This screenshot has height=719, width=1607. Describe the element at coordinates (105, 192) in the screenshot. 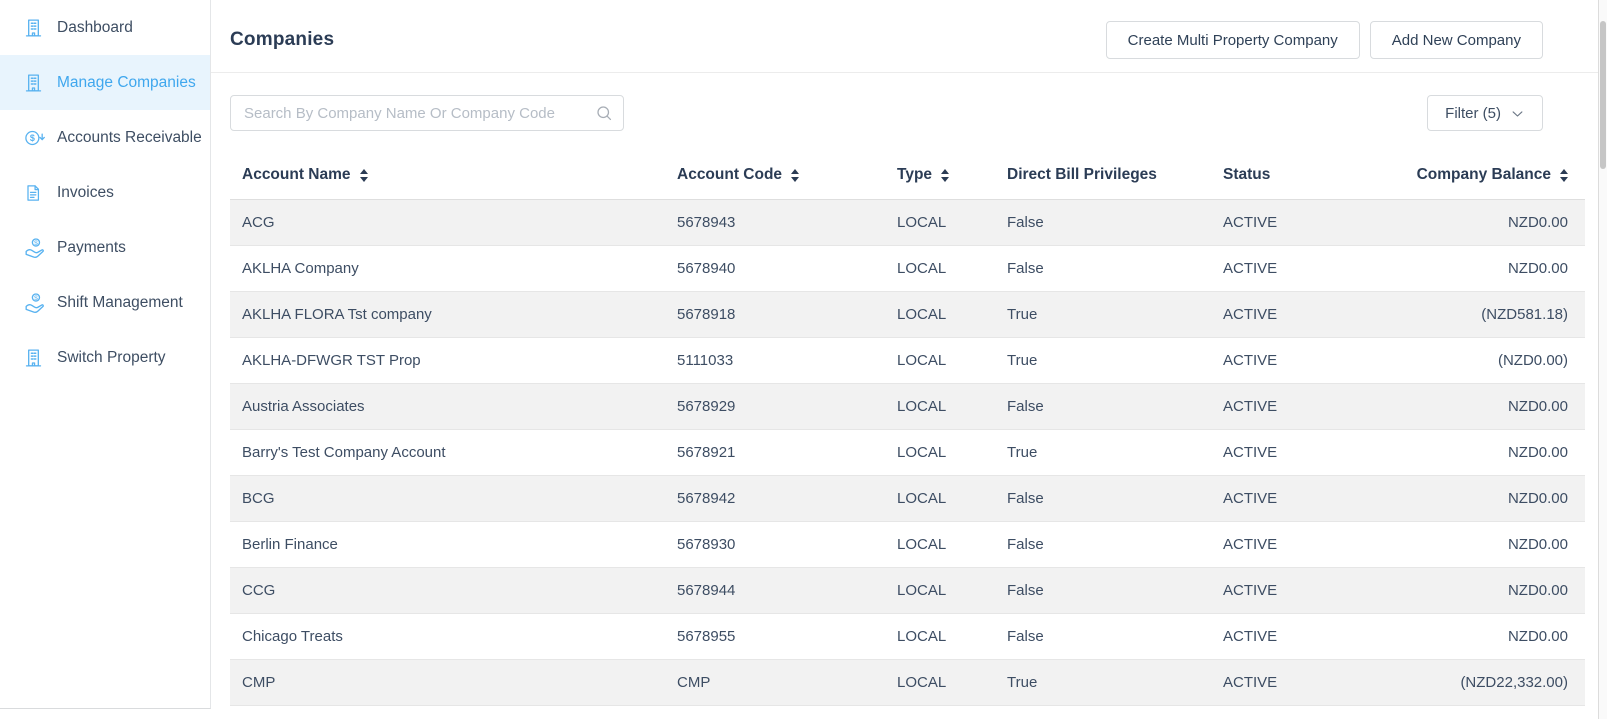

I see `sidebar-item-invoices: Invoices` at that location.